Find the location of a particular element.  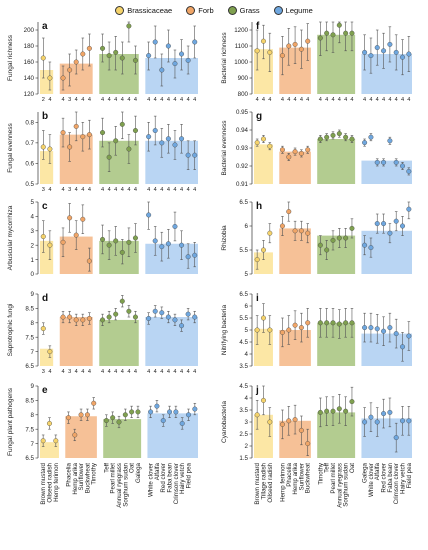

bar-a-grass is located at coordinates (119, 74).